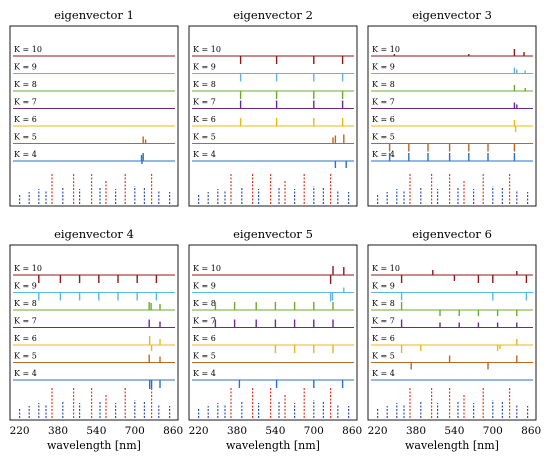  What do you see at coordinates (94, 15) in the screenshot?
I see `panel-title: eigenvector 1` at bounding box center [94, 15].